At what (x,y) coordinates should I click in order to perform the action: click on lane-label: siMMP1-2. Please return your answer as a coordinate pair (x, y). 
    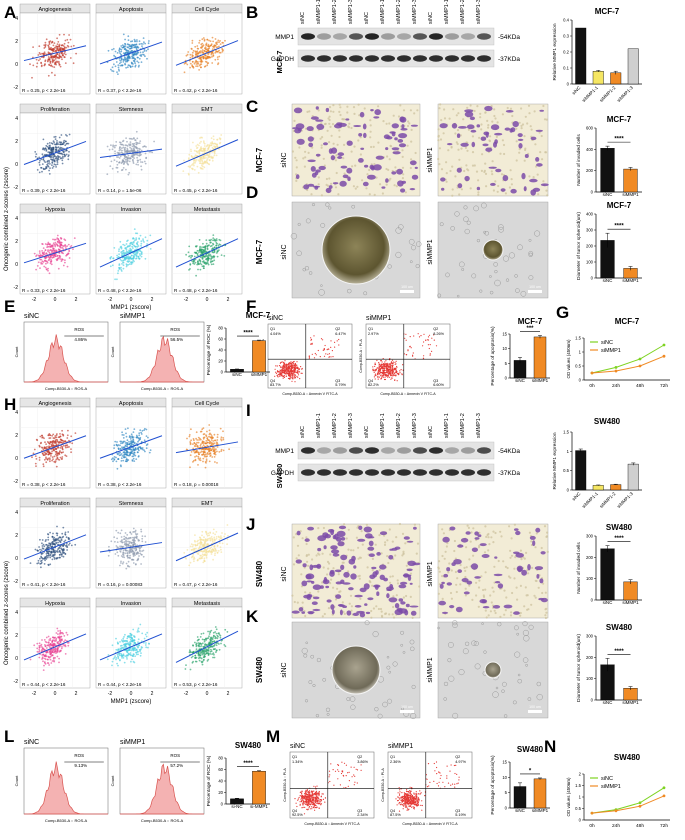
    Looking at the image, I should click on (463, 425).